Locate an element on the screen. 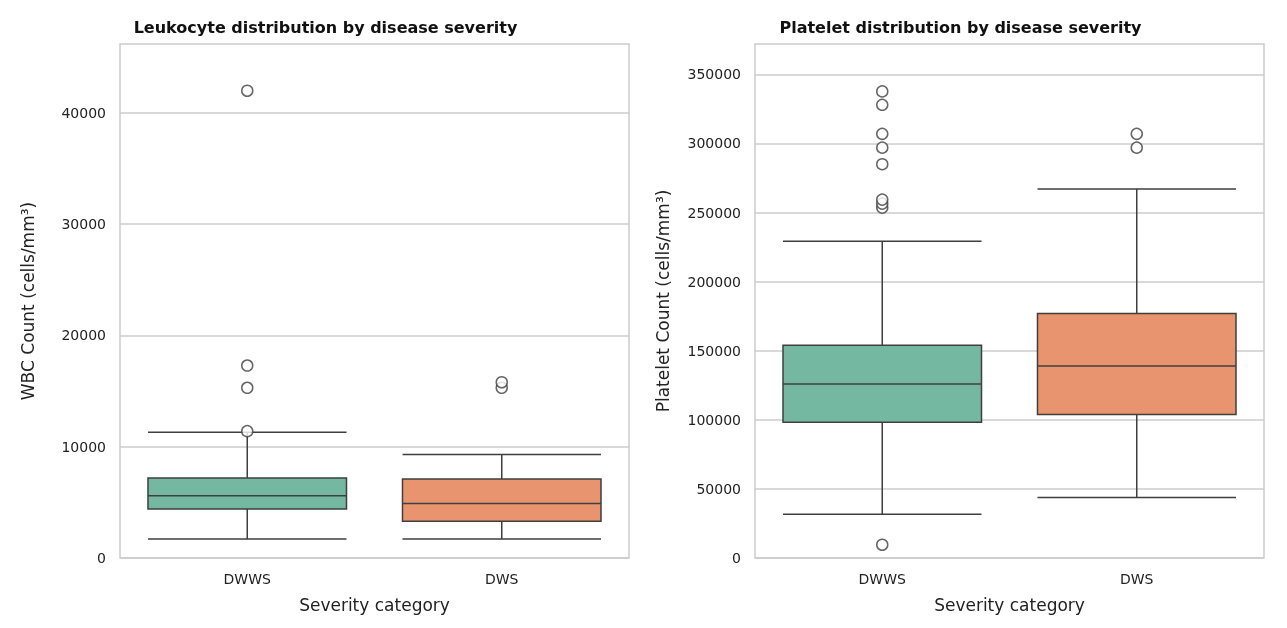 The height and width of the screenshot is (628, 1287). y-tick-label: 300000 is located at coordinates (714, 143).